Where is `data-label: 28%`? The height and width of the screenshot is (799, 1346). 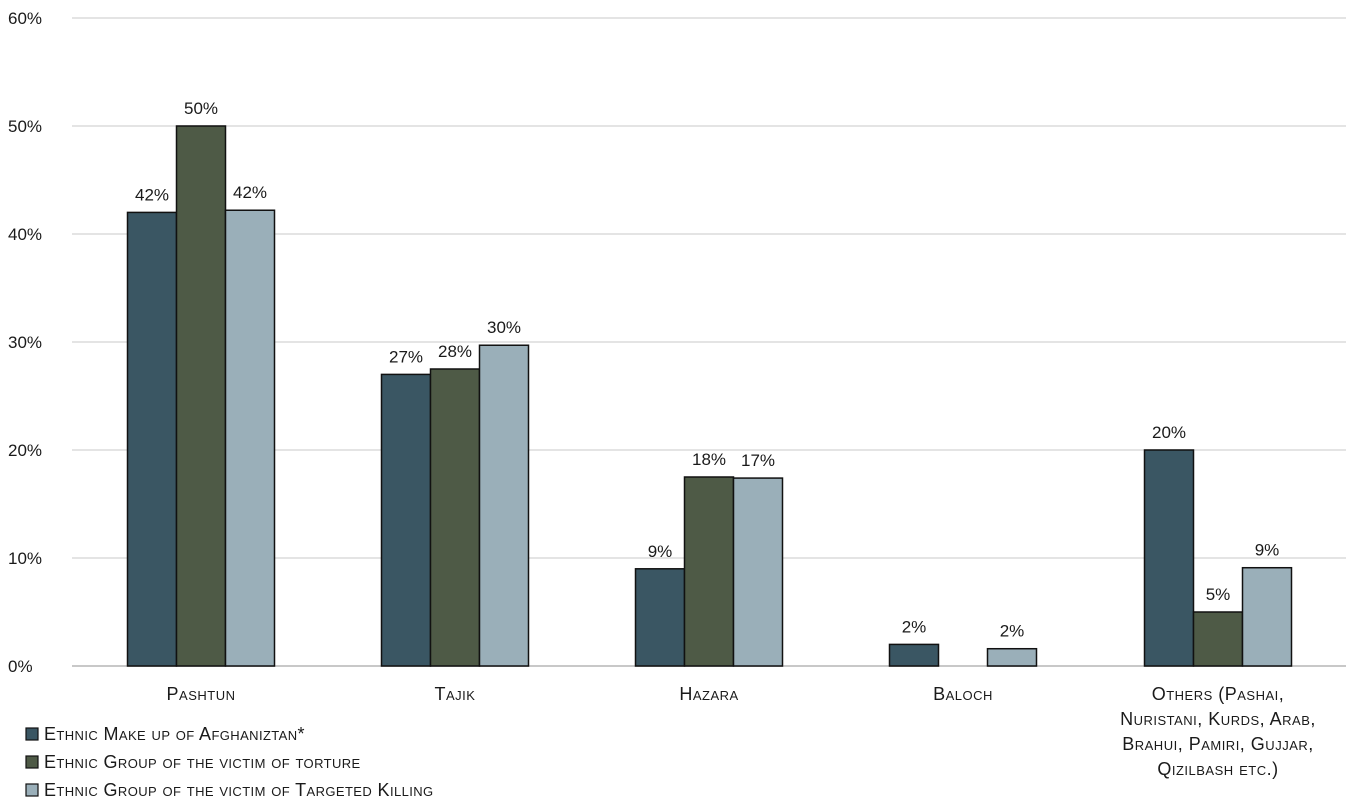
data-label: 28% is located at coordinates (455, 351).